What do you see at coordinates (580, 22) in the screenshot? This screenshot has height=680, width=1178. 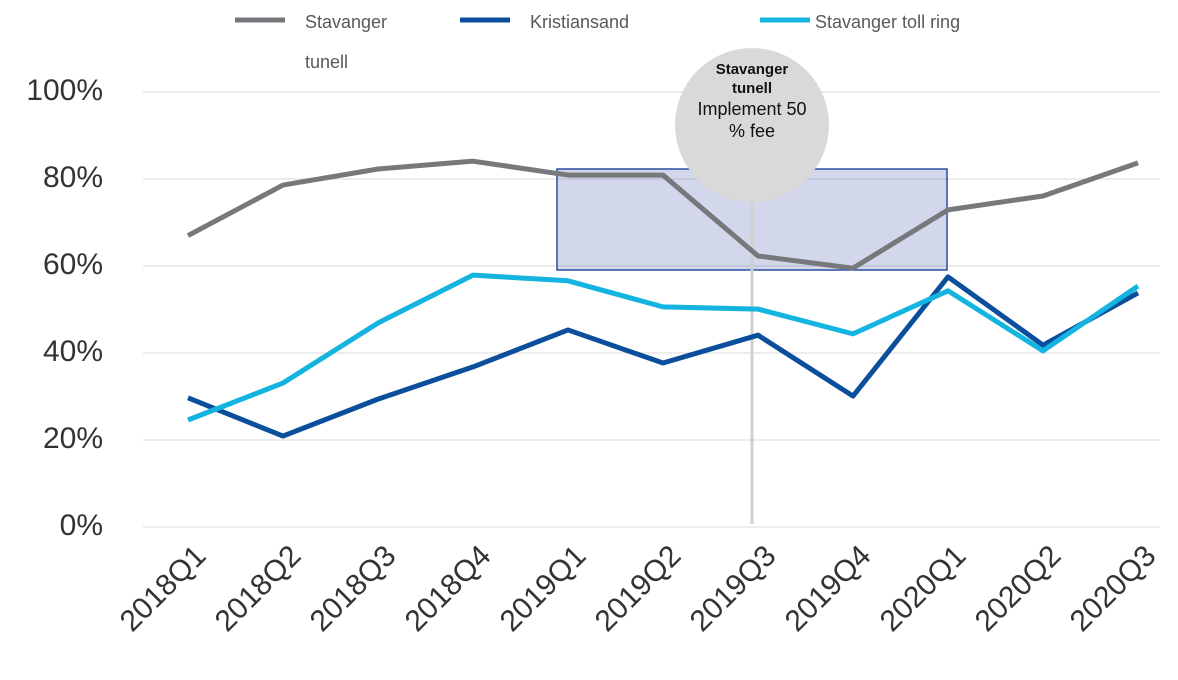 I see `legend-label: Kristiansand` at bounding box center [580, 22].